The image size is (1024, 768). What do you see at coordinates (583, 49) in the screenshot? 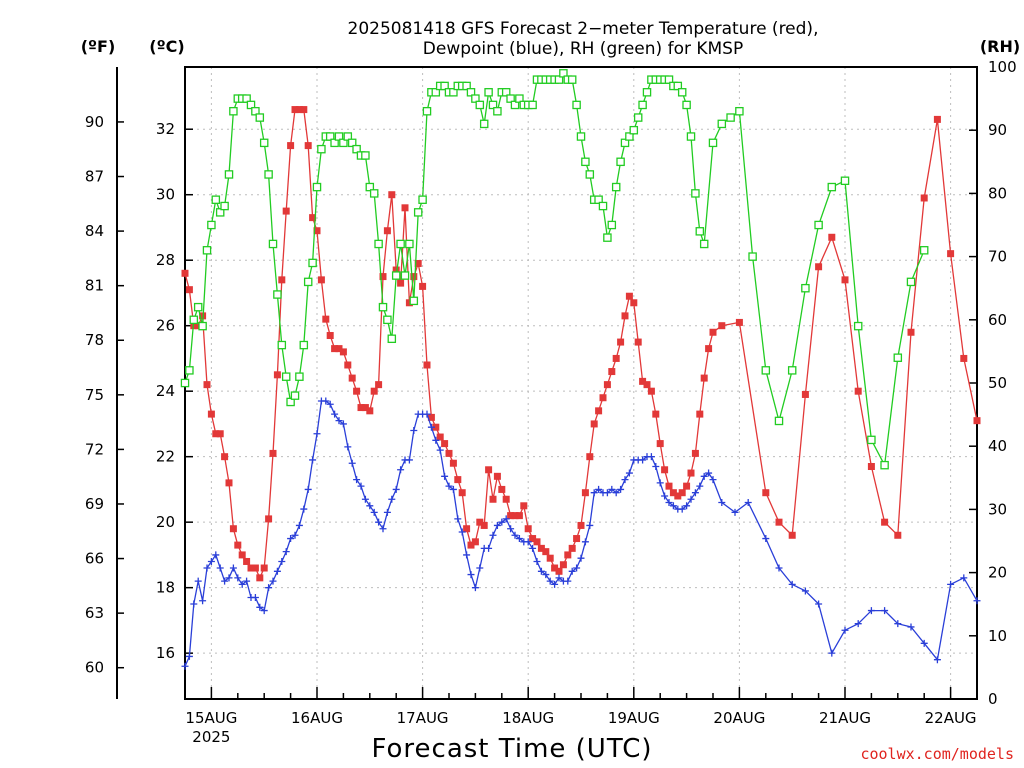
I see `chart-title-line2: Dewpoint (blue), RH (green) for KMSP` at bounding box center [583, 49].